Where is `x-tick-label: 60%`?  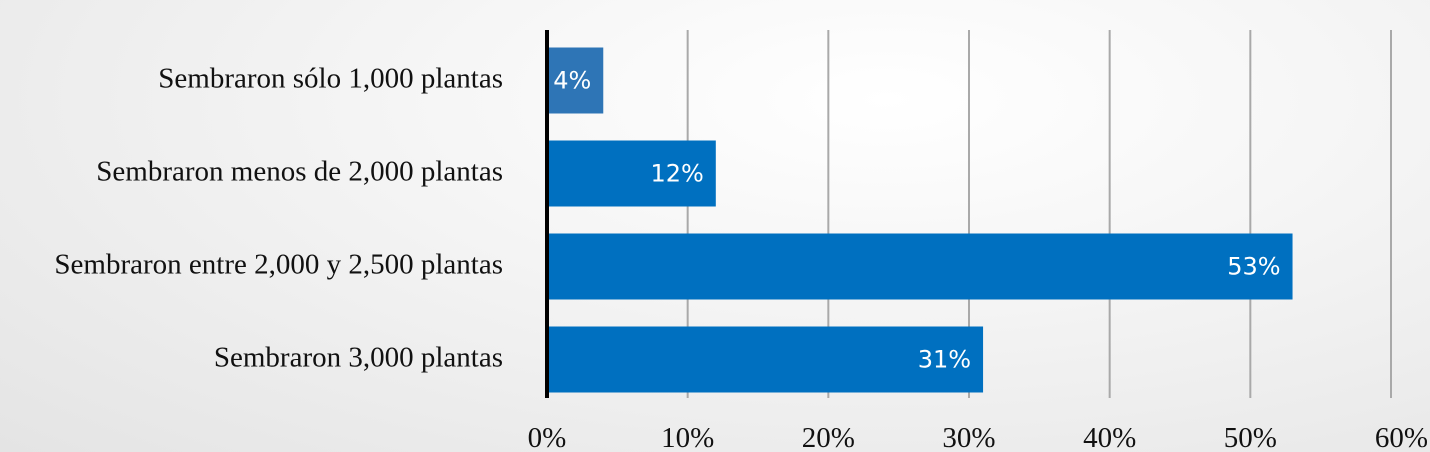 x-tick-label: 60% is located at coordinates (1401, 437).